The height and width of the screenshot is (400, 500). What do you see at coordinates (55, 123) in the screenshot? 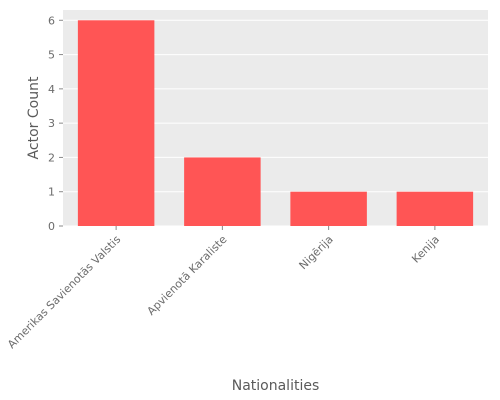
I see `y-tick-labels: 0 1 2 3 4 5 6` at bounding box center [55, 123].